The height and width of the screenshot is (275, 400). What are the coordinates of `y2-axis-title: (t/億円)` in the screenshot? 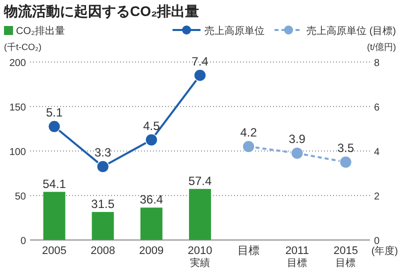 It's located at (381, 47).